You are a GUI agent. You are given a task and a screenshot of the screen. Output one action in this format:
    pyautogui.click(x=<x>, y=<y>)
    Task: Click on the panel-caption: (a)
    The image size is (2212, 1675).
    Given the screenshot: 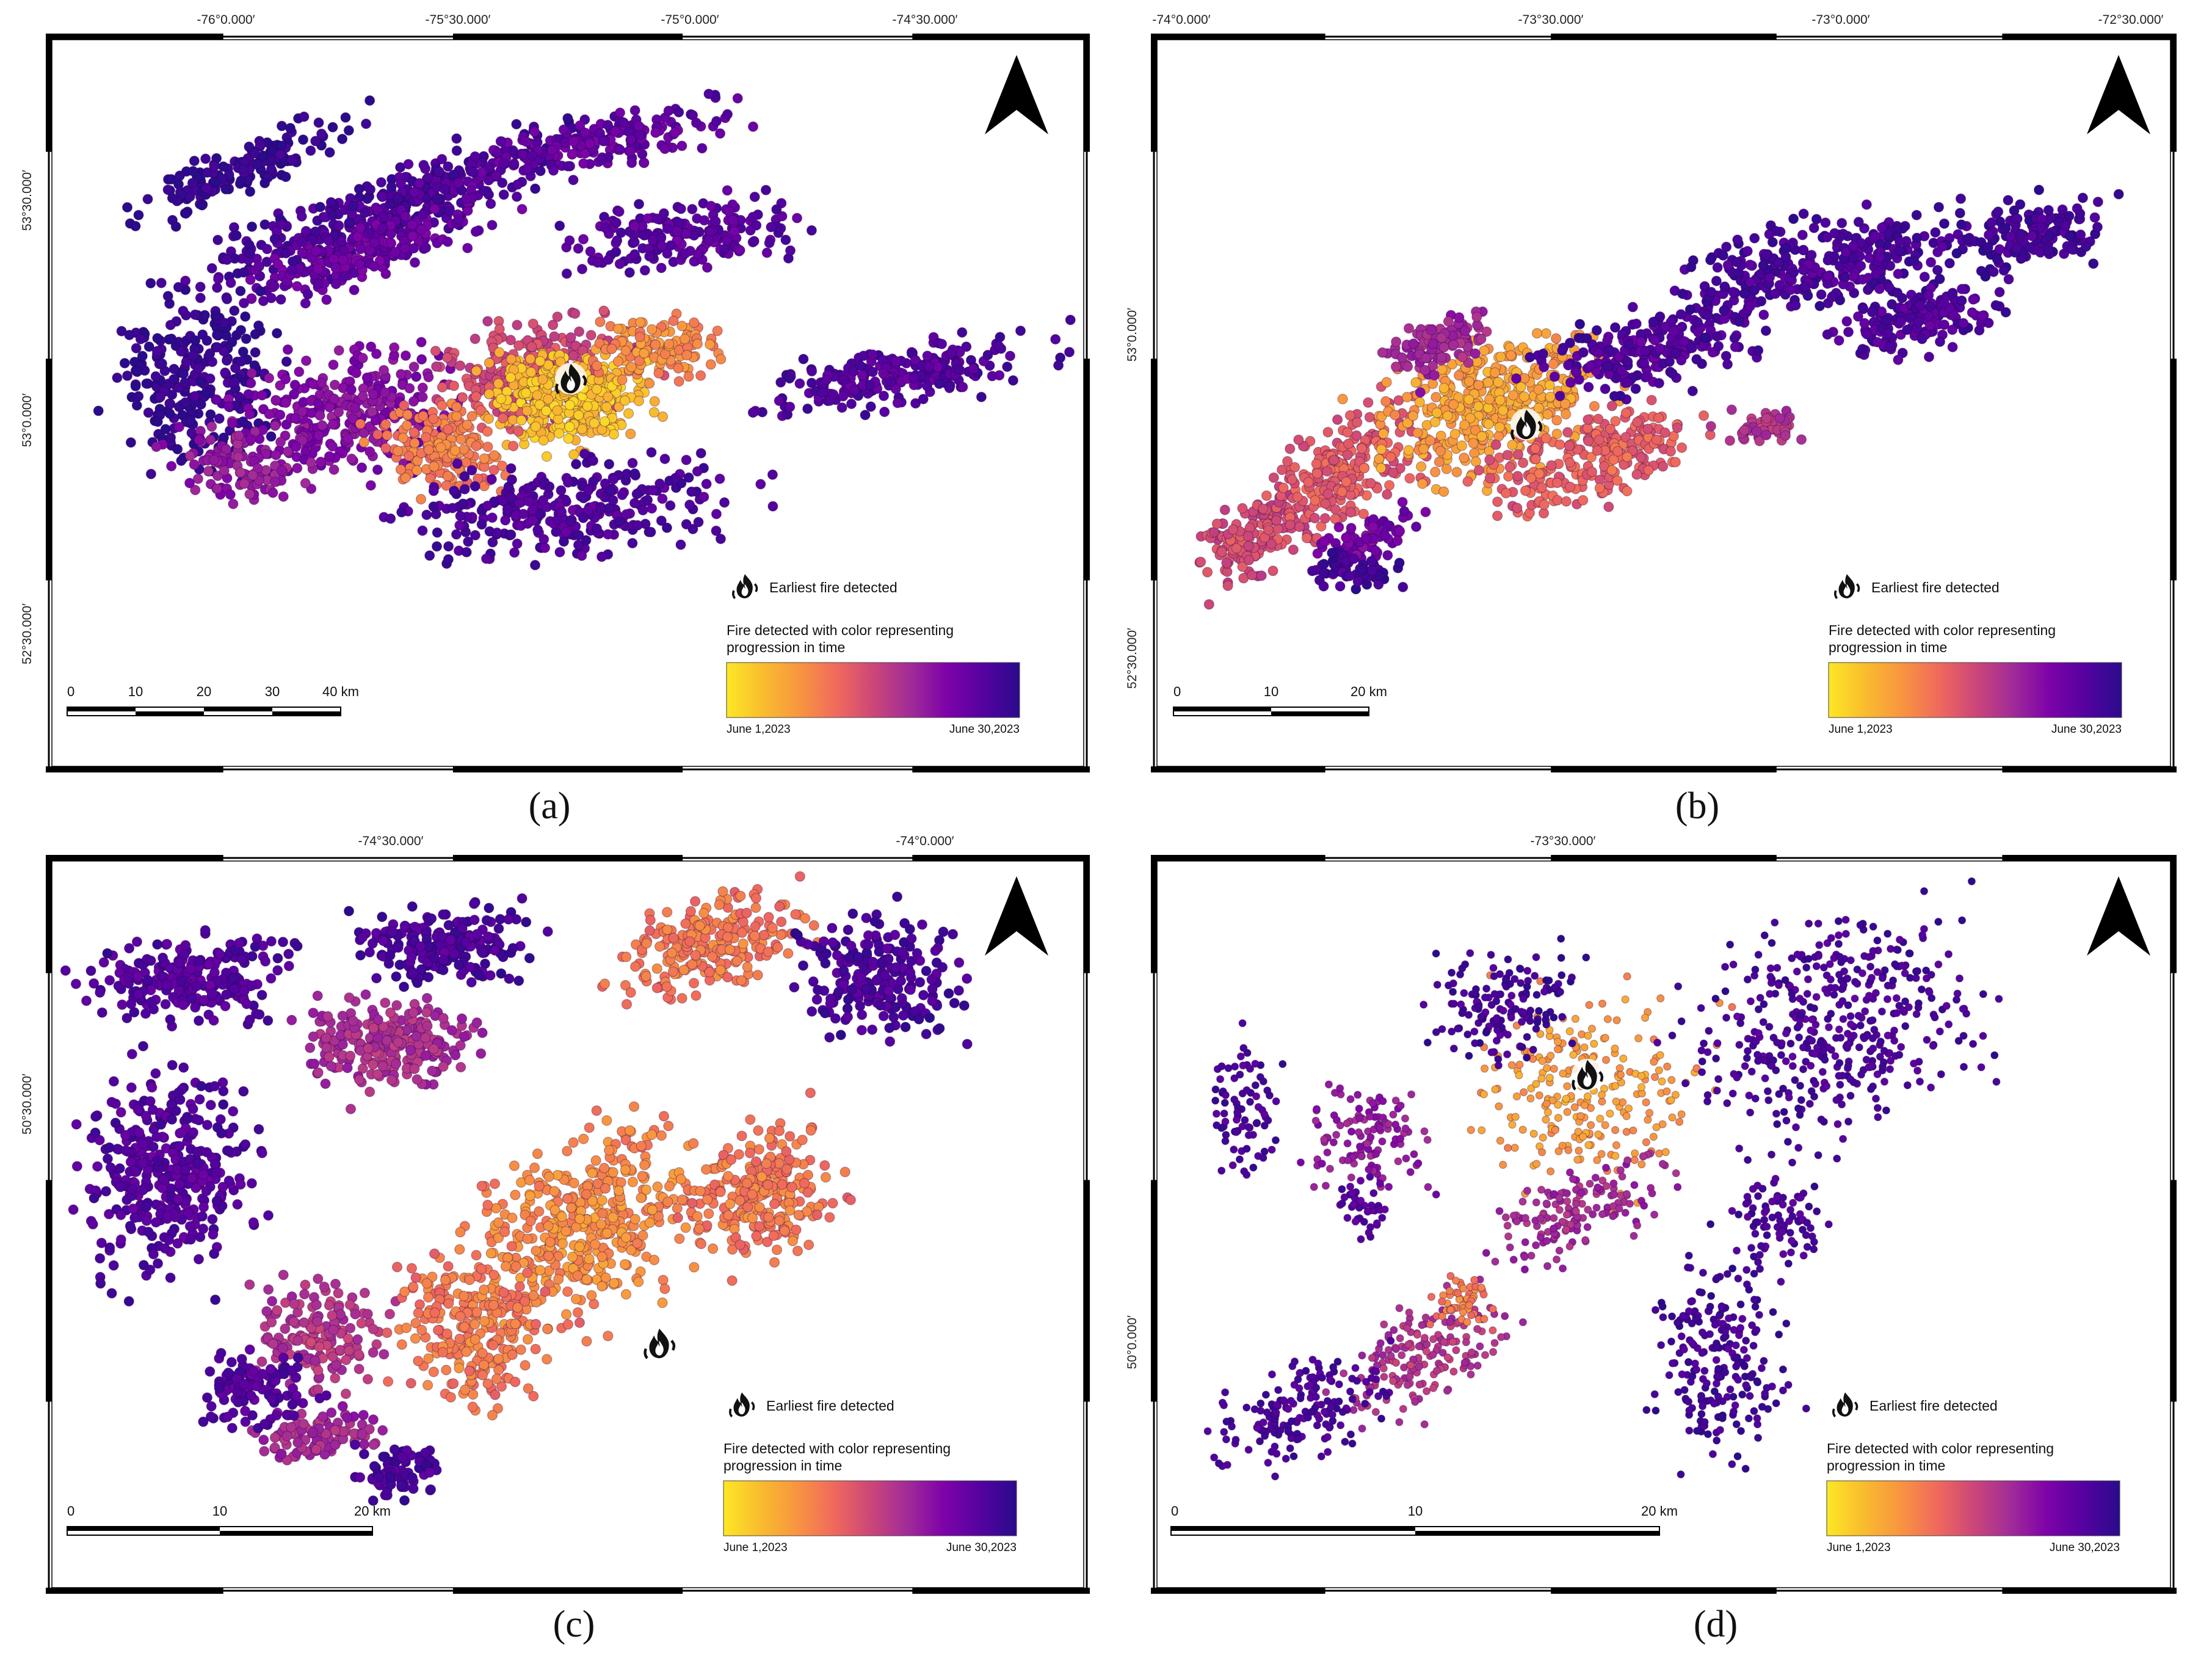 What is the action you would take?
    pyautogui.click(x=550, y=806)
    